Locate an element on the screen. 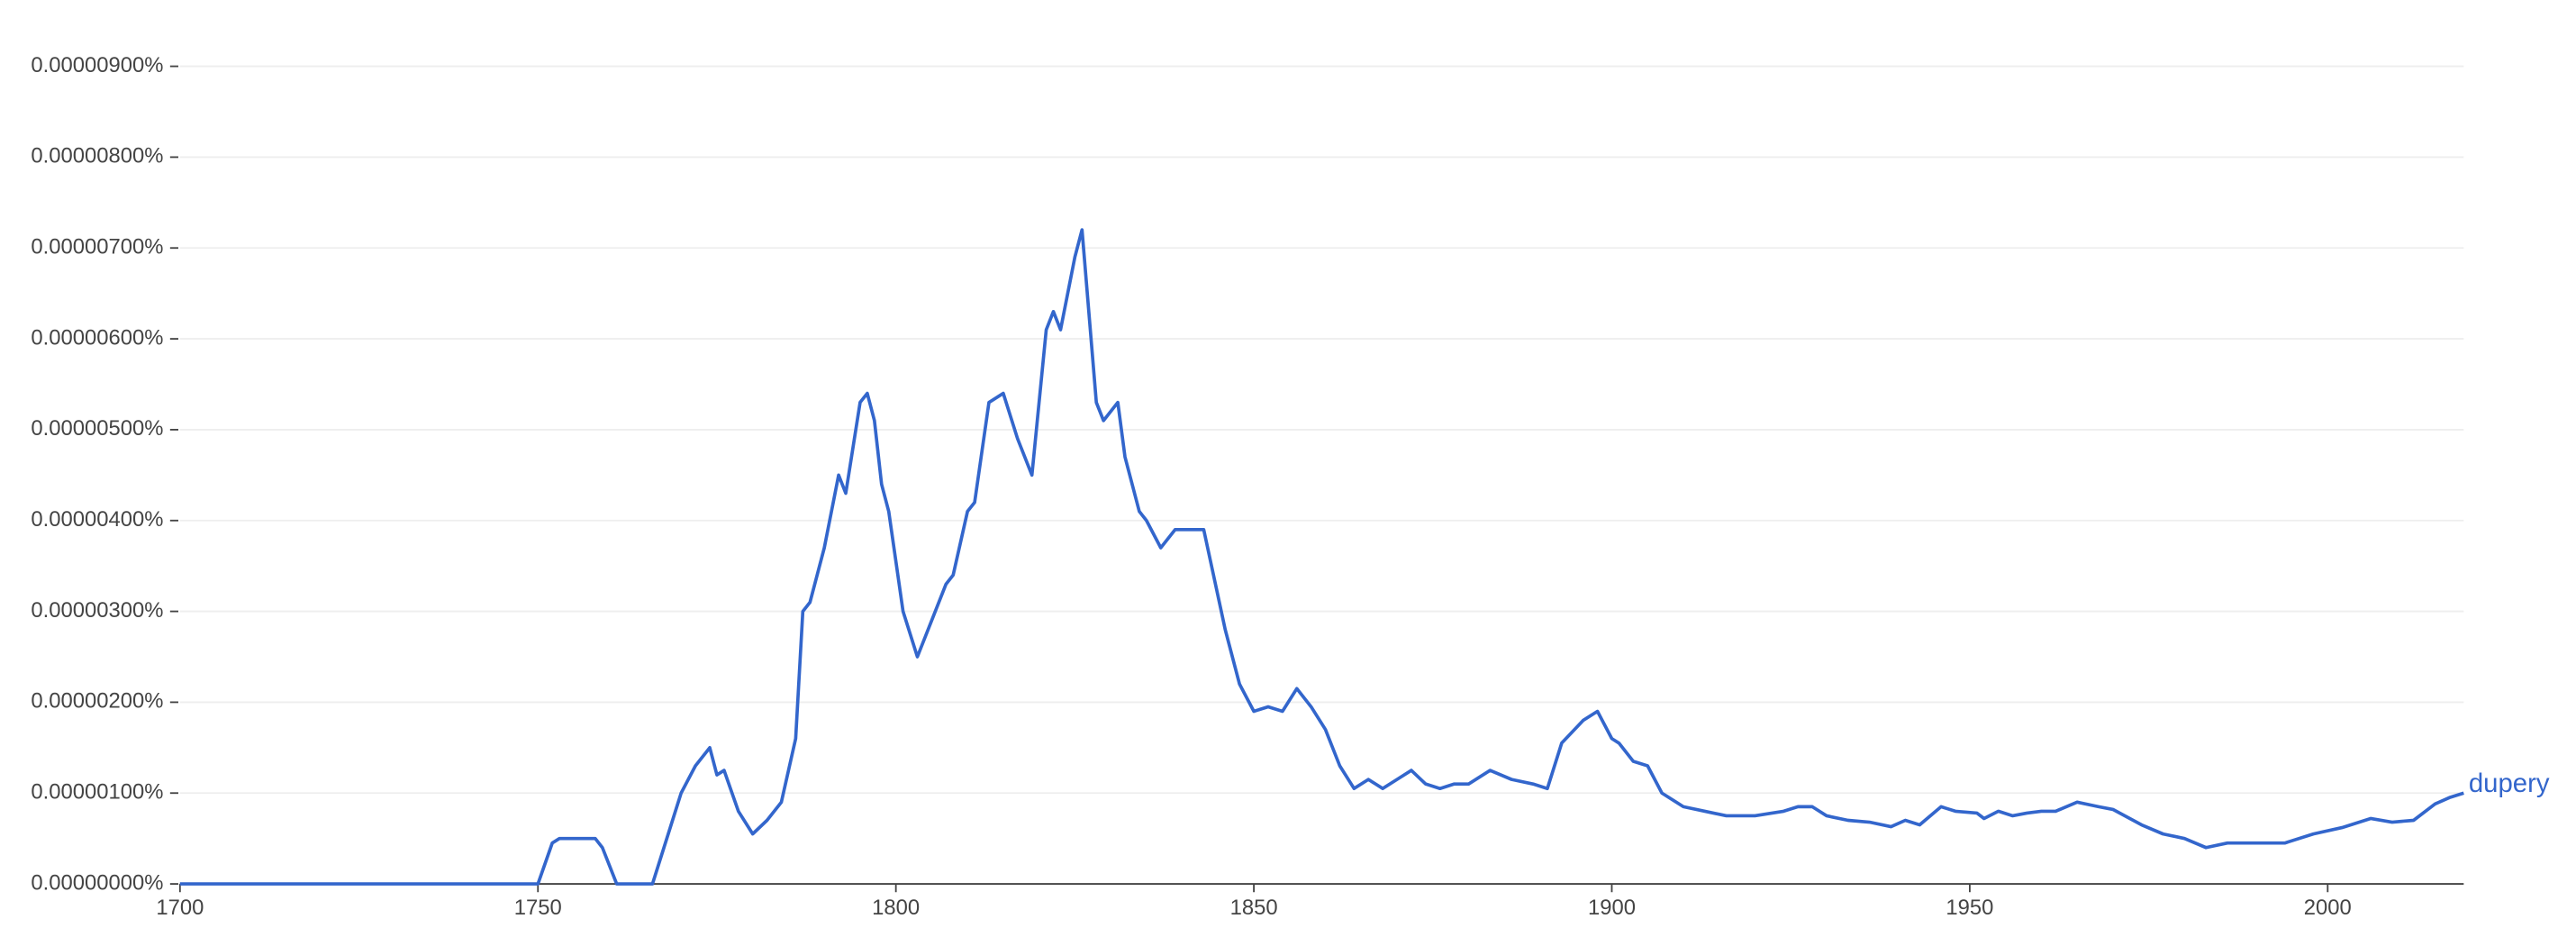  x-tick-label: 2000 is located at coordinates (2328, 908).